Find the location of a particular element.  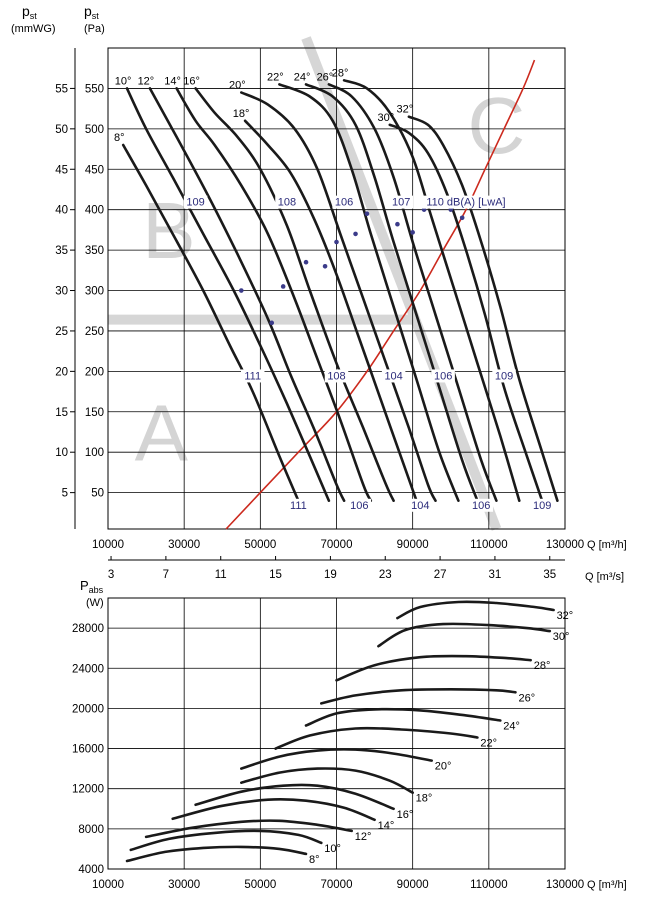

blade-curve-24deg is located at coordinates (391, 292).